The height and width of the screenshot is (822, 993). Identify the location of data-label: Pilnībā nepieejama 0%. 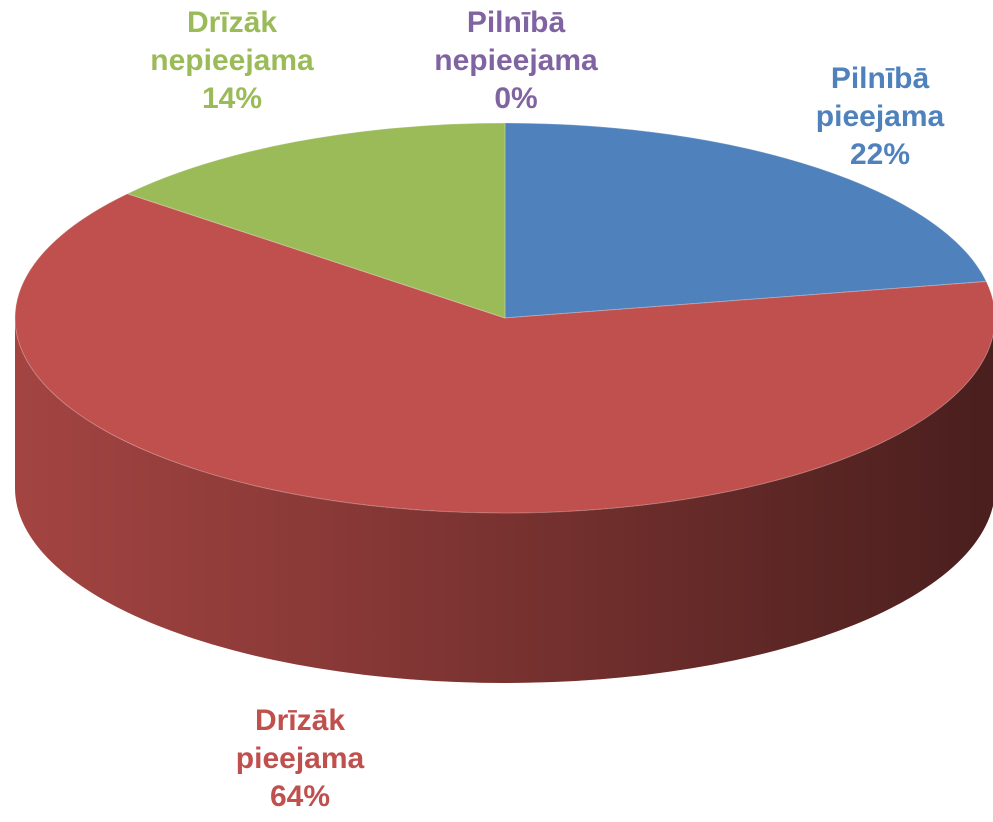
(515, 61).